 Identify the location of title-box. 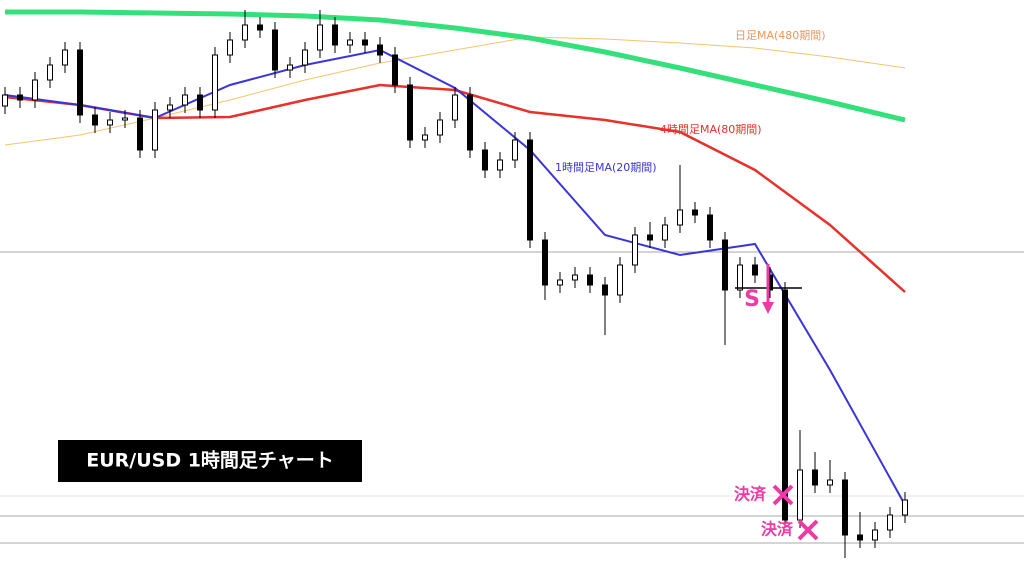
(210, 461).